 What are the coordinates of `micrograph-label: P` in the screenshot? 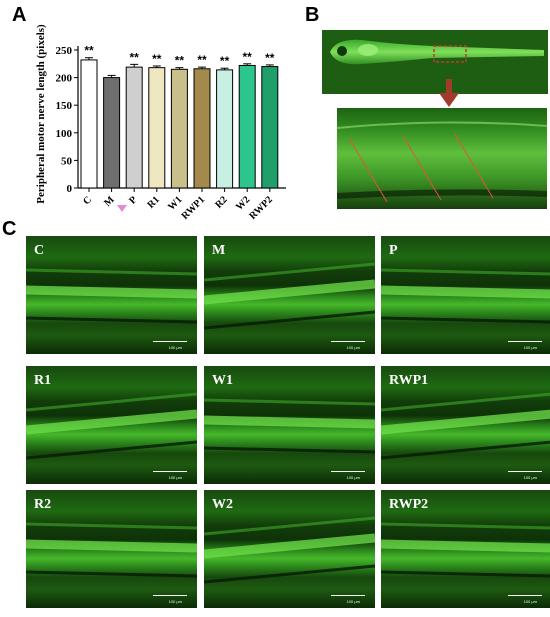 It's located at (393, 250).